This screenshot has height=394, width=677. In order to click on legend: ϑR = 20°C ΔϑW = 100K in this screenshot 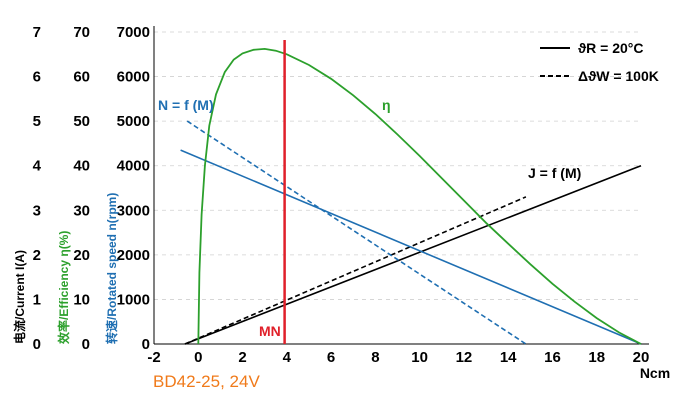, I will do `click(599, 62)`.